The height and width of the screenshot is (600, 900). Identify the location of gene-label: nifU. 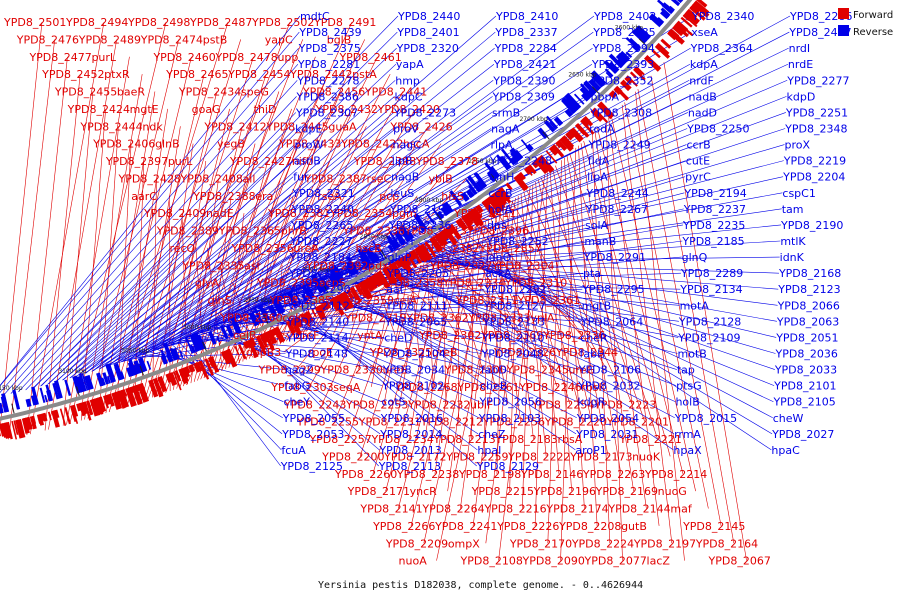
(303, 161).